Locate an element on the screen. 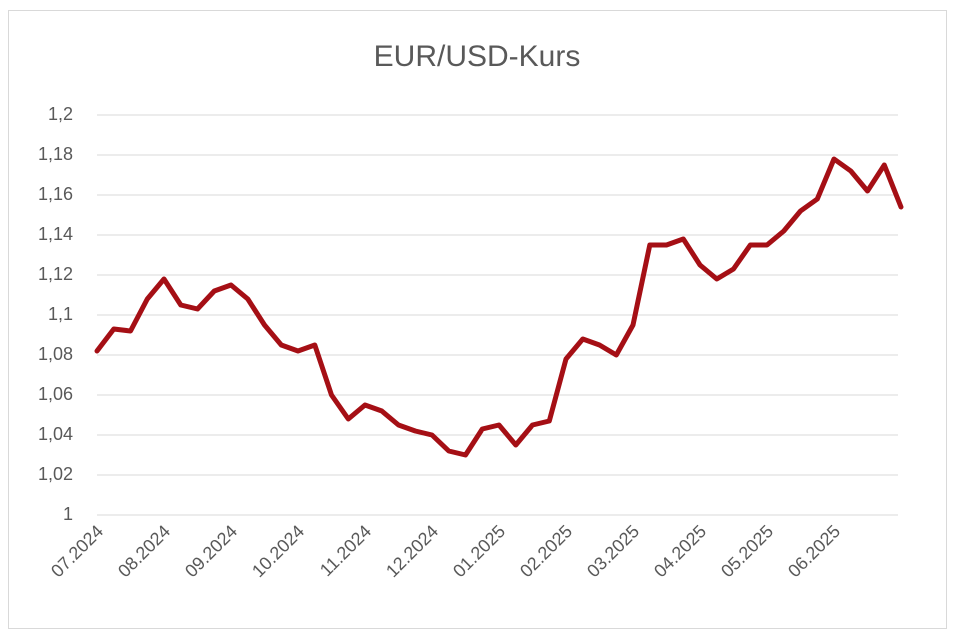 The image size is (955, 636). y-tick-label: 1 is located at coordinates (68, 514).